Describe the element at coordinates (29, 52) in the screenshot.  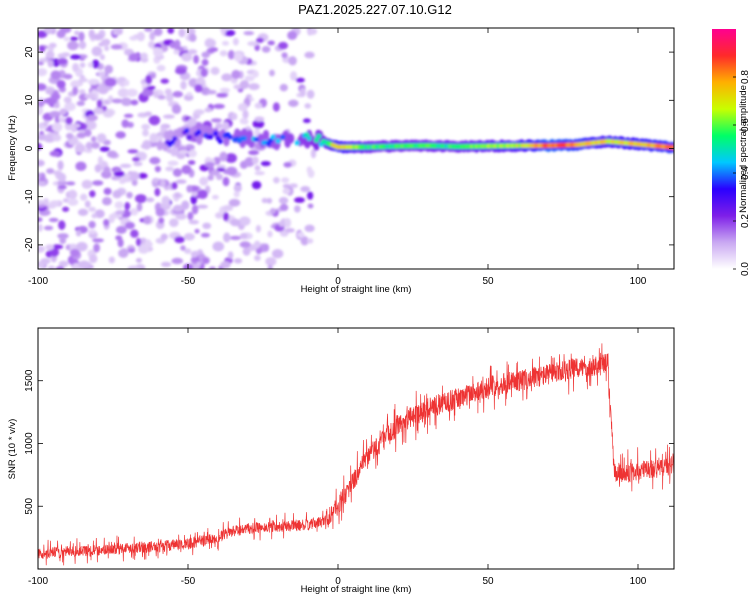
I see `y-tick-label: 20` at that location.